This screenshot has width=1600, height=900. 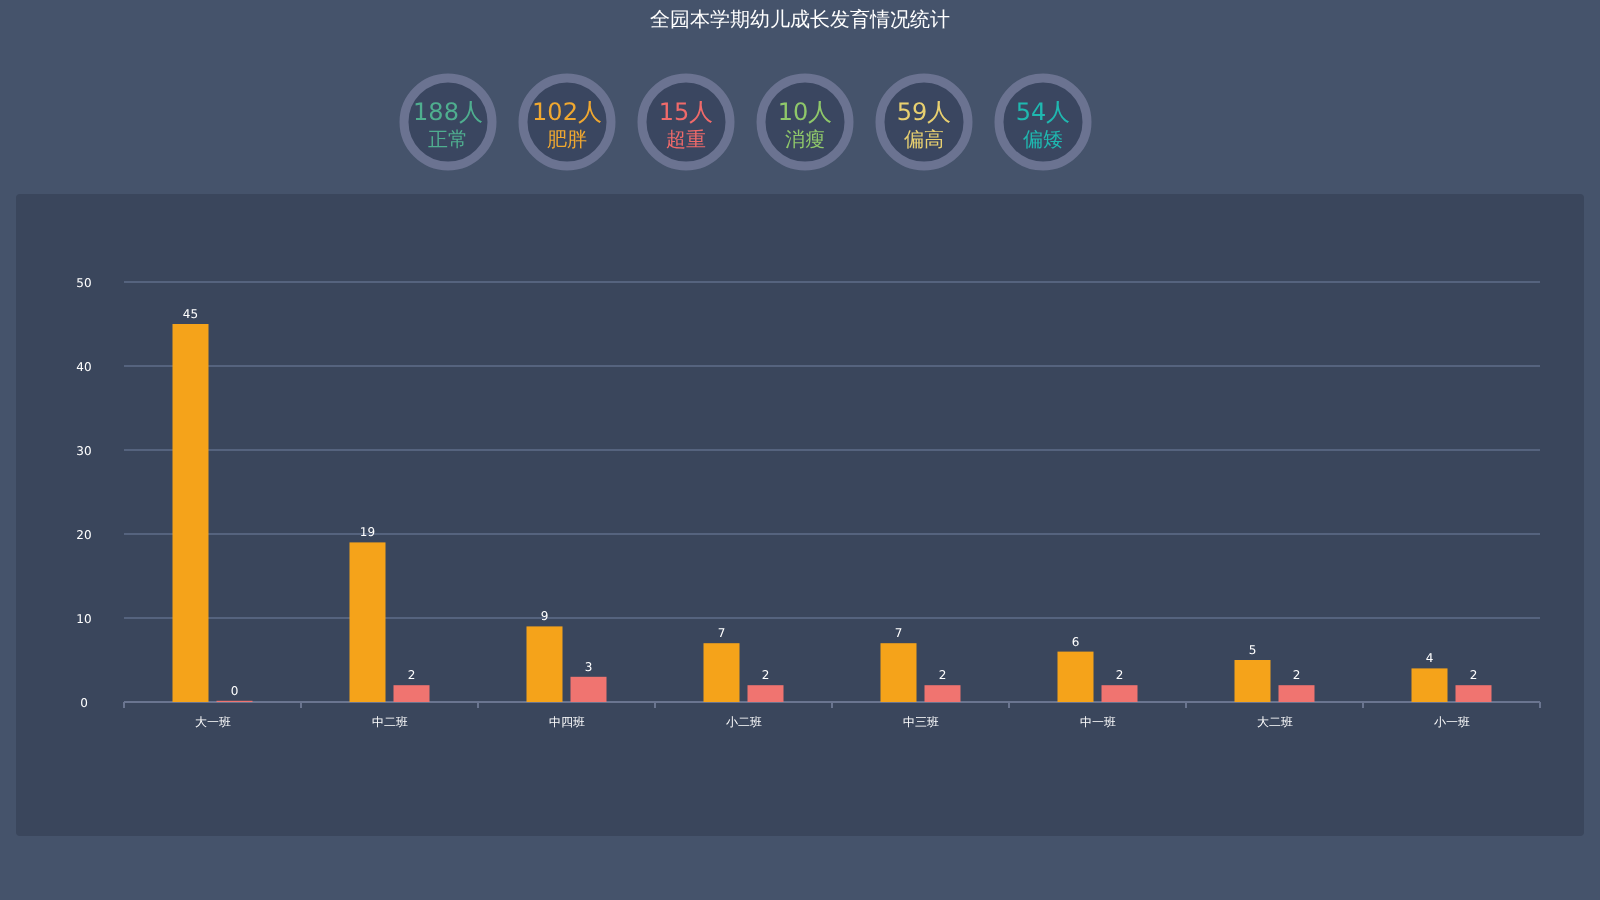 What do you see at coordinates (800, 20) in the screenshot?
I see `text: 全园本学期幼儿成长发育情况统计` at bounding box center [800, 20].